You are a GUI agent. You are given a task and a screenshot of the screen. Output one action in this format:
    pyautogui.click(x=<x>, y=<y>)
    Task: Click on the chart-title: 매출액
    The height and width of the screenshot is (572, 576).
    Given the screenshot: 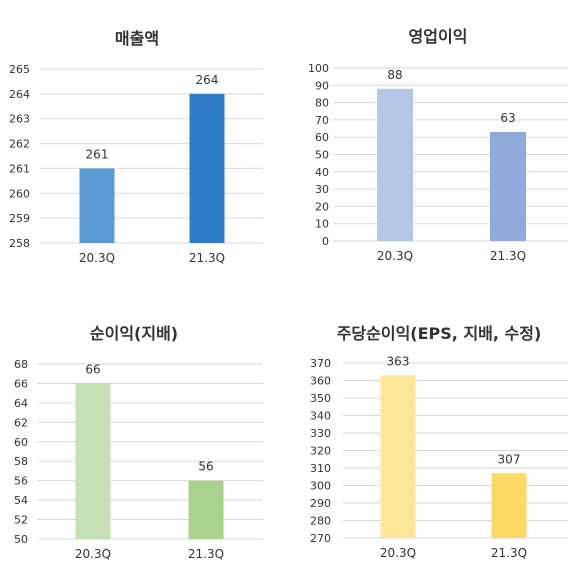 What is the action you would take?
    pyautogui.click(x=137, y=38)
    